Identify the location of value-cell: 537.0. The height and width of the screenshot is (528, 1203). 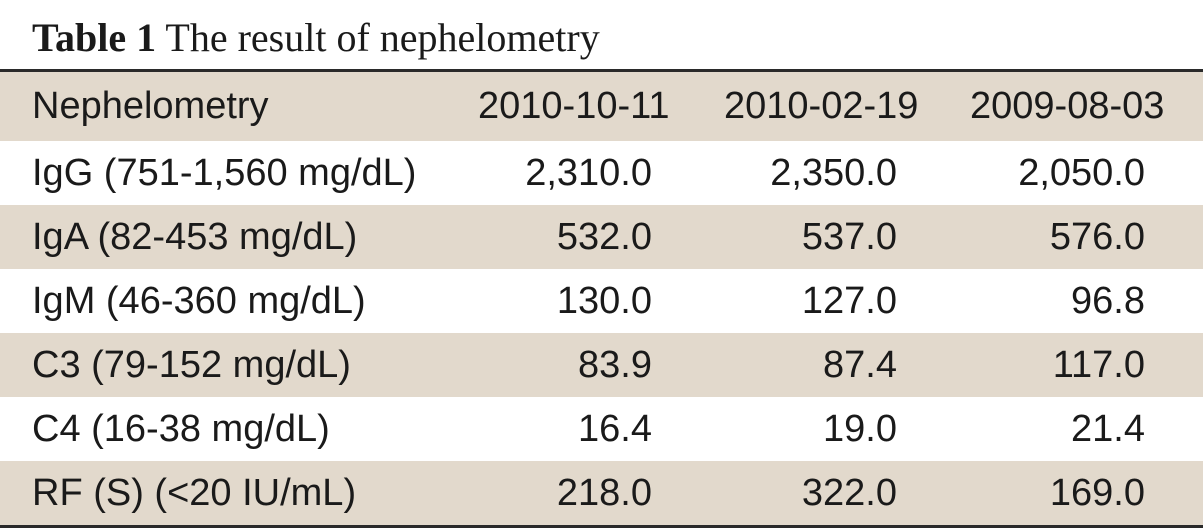
(849, 236).